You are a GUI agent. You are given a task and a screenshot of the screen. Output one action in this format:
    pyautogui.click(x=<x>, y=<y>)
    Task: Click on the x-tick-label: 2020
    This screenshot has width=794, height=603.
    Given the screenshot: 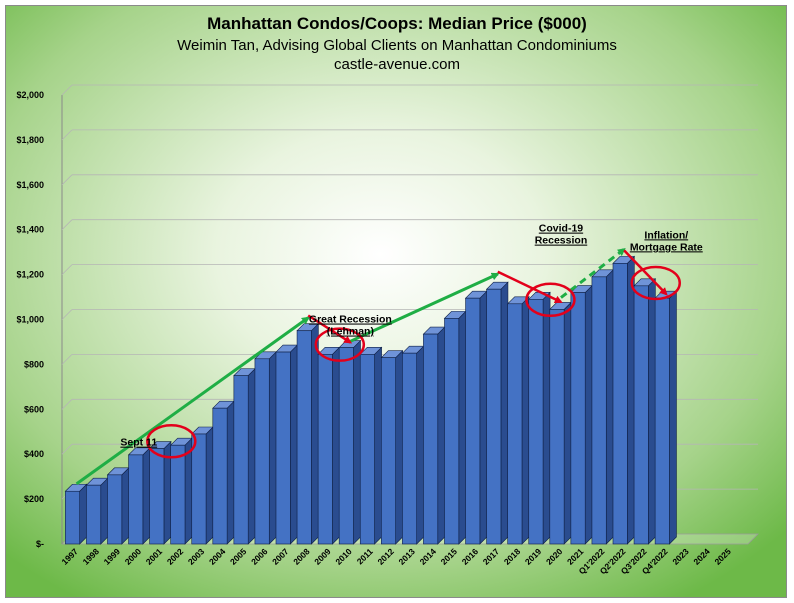 What is the action you would take?
    pyautogui.click(x=554, y=556)
    